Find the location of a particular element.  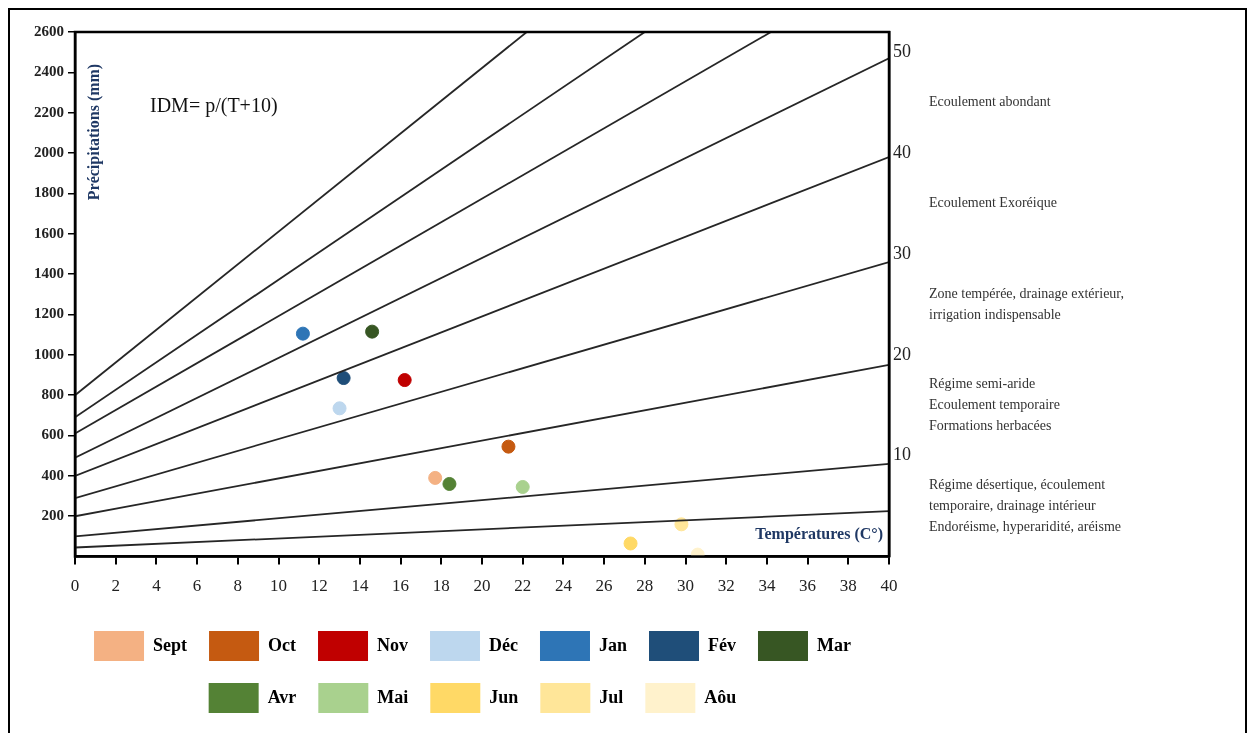

y-tick-label: 2200 is located at coordinates (49, 111).